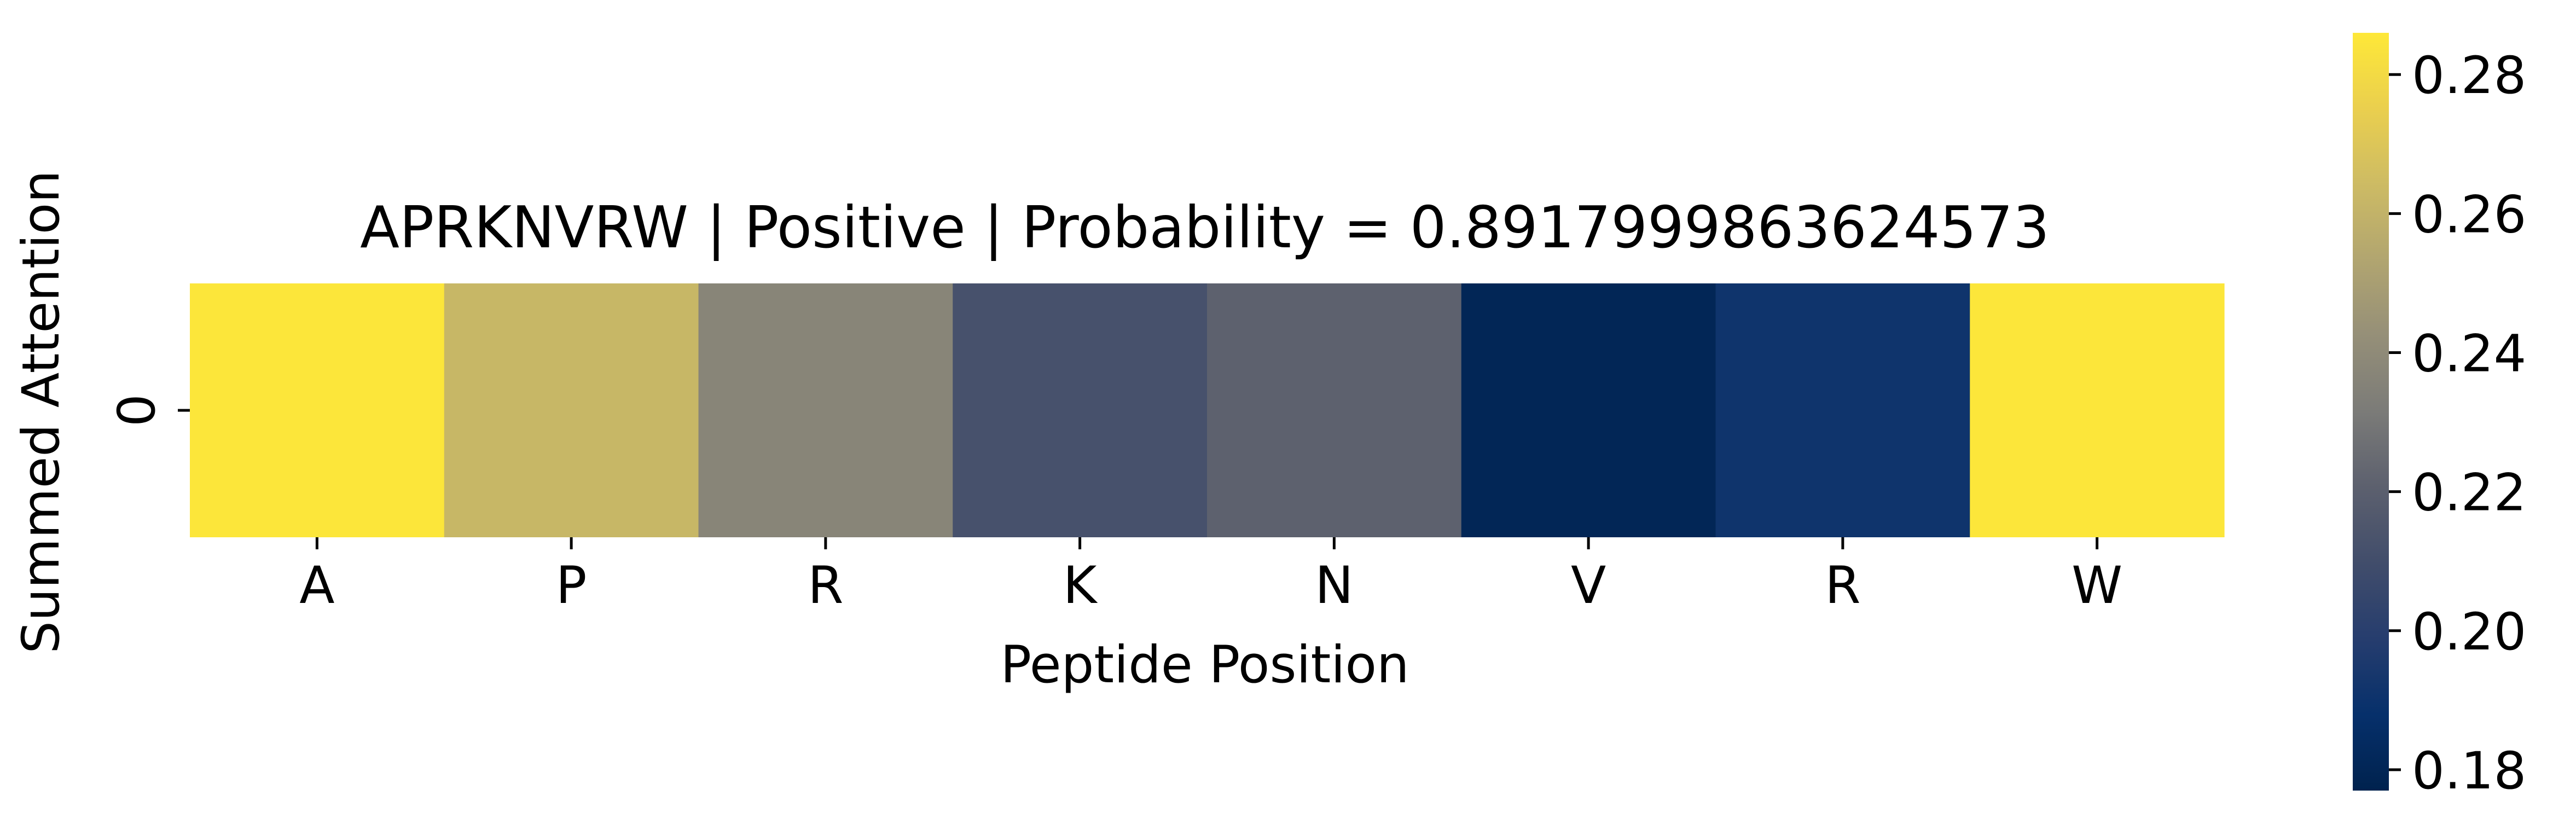  I want to click on colorbar-ticks: 0.18 0.20 0.22 0.24 0.26 0.28, so click(2458, 423).